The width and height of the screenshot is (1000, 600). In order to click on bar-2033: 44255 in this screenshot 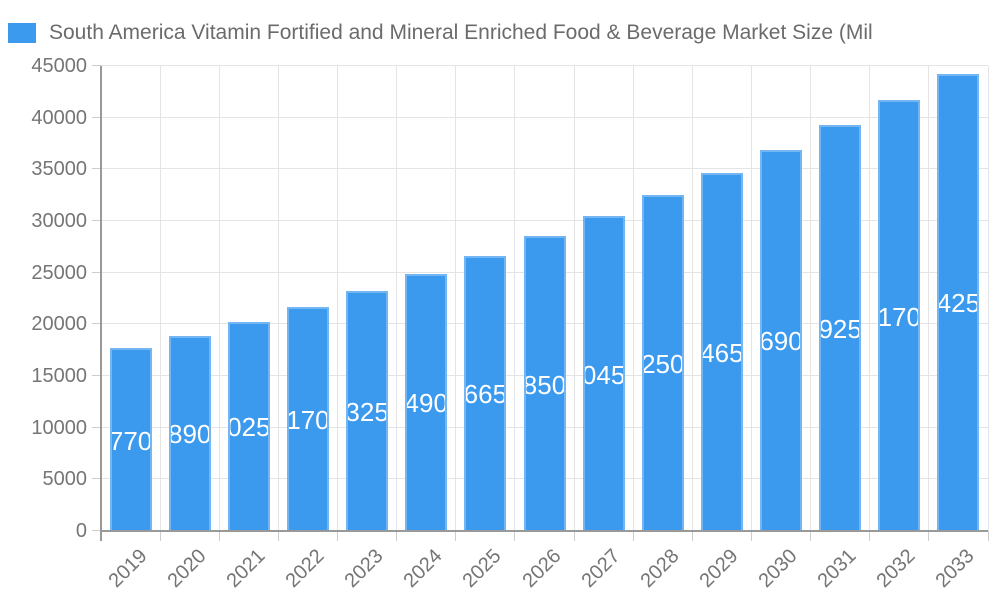, I will do `click(958, 302)`.